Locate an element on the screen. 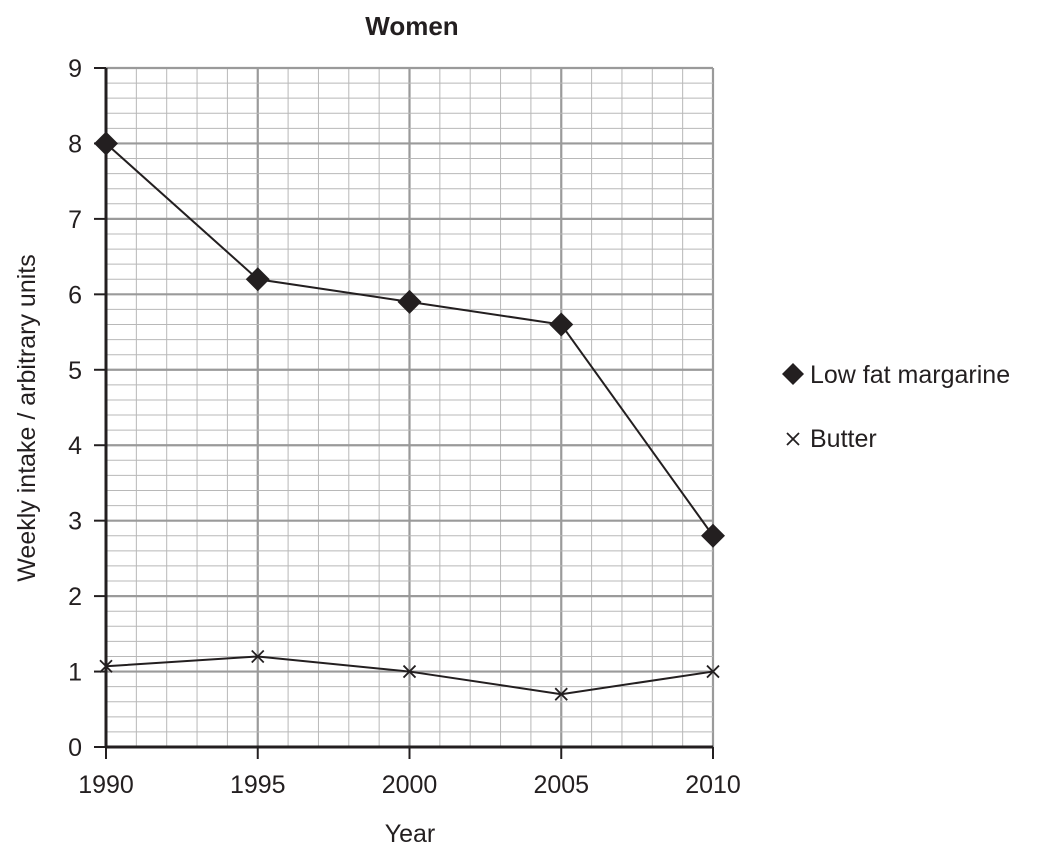 This screenshot has width=1059, height=848. y-tick-label: 7 is located at coordinates (75, 220).